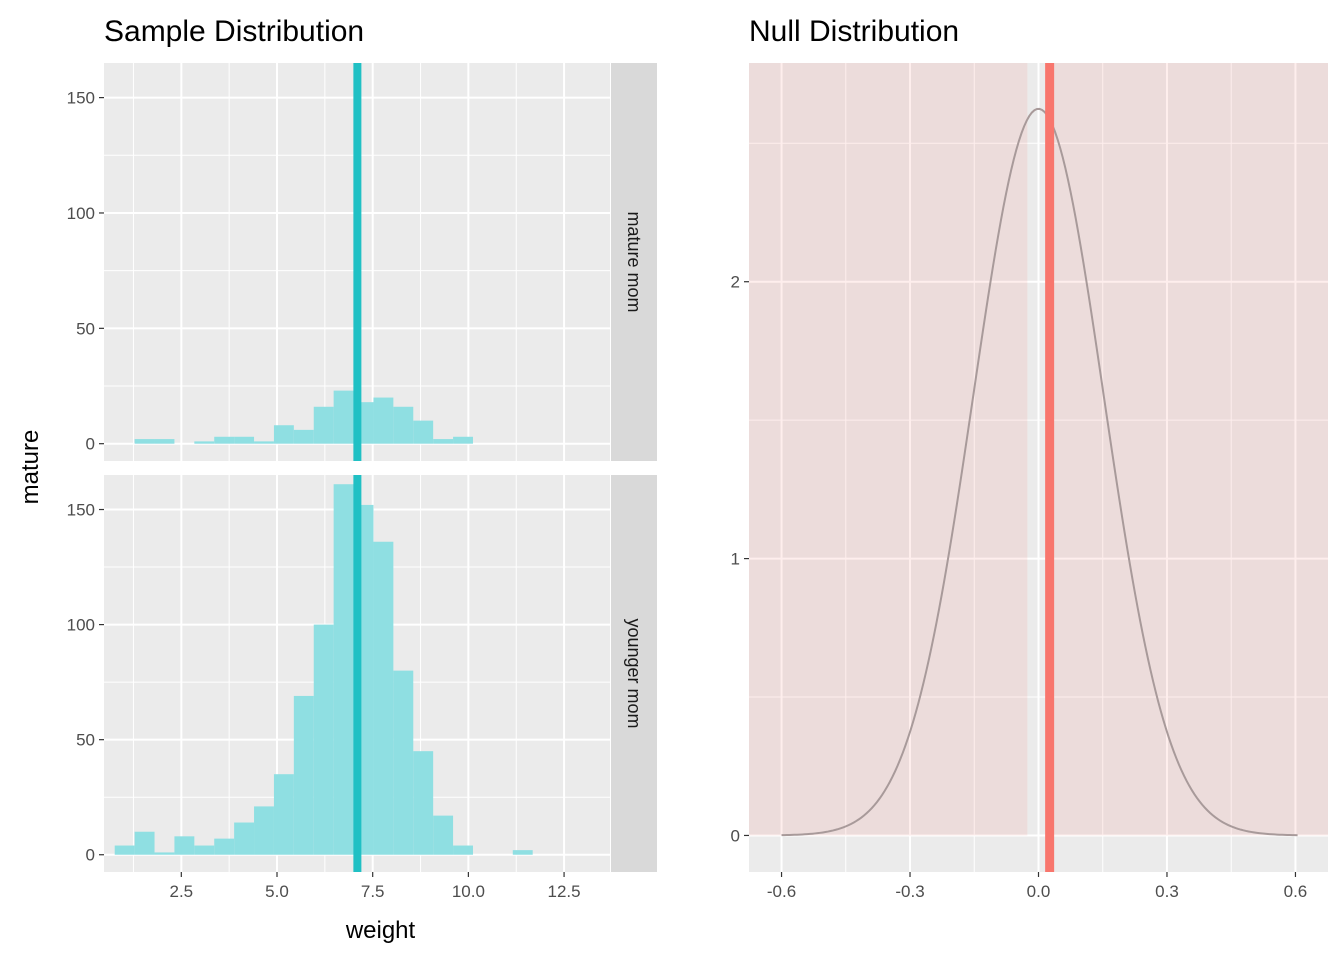 The width and height of the screenshot is (1344, 960). I want to click on y-tick-label: 1, so click(735, 559).